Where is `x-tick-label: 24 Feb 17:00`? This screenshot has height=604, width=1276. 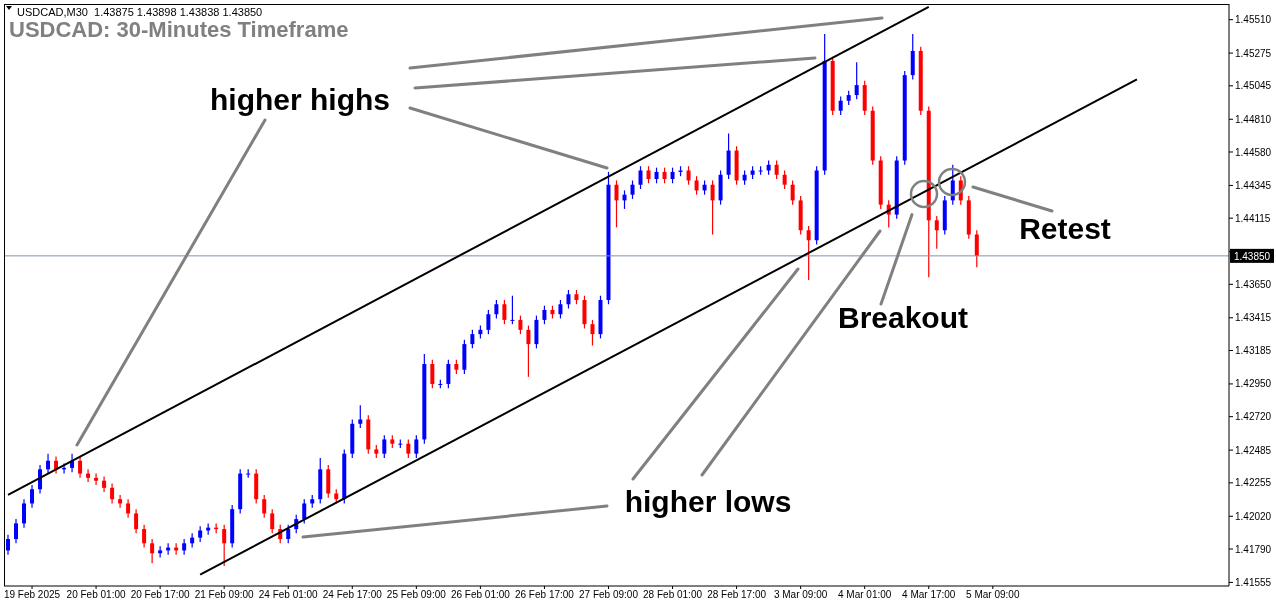
x-tick-label: 24 Feb 17:00 is located at coordinates (352, 595).